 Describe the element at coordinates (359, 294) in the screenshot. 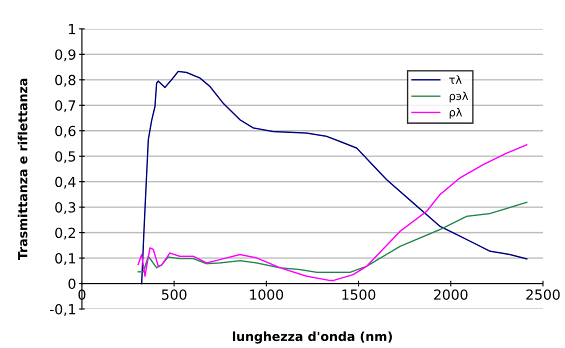

I see `x-tick-label: 1500` at that location.